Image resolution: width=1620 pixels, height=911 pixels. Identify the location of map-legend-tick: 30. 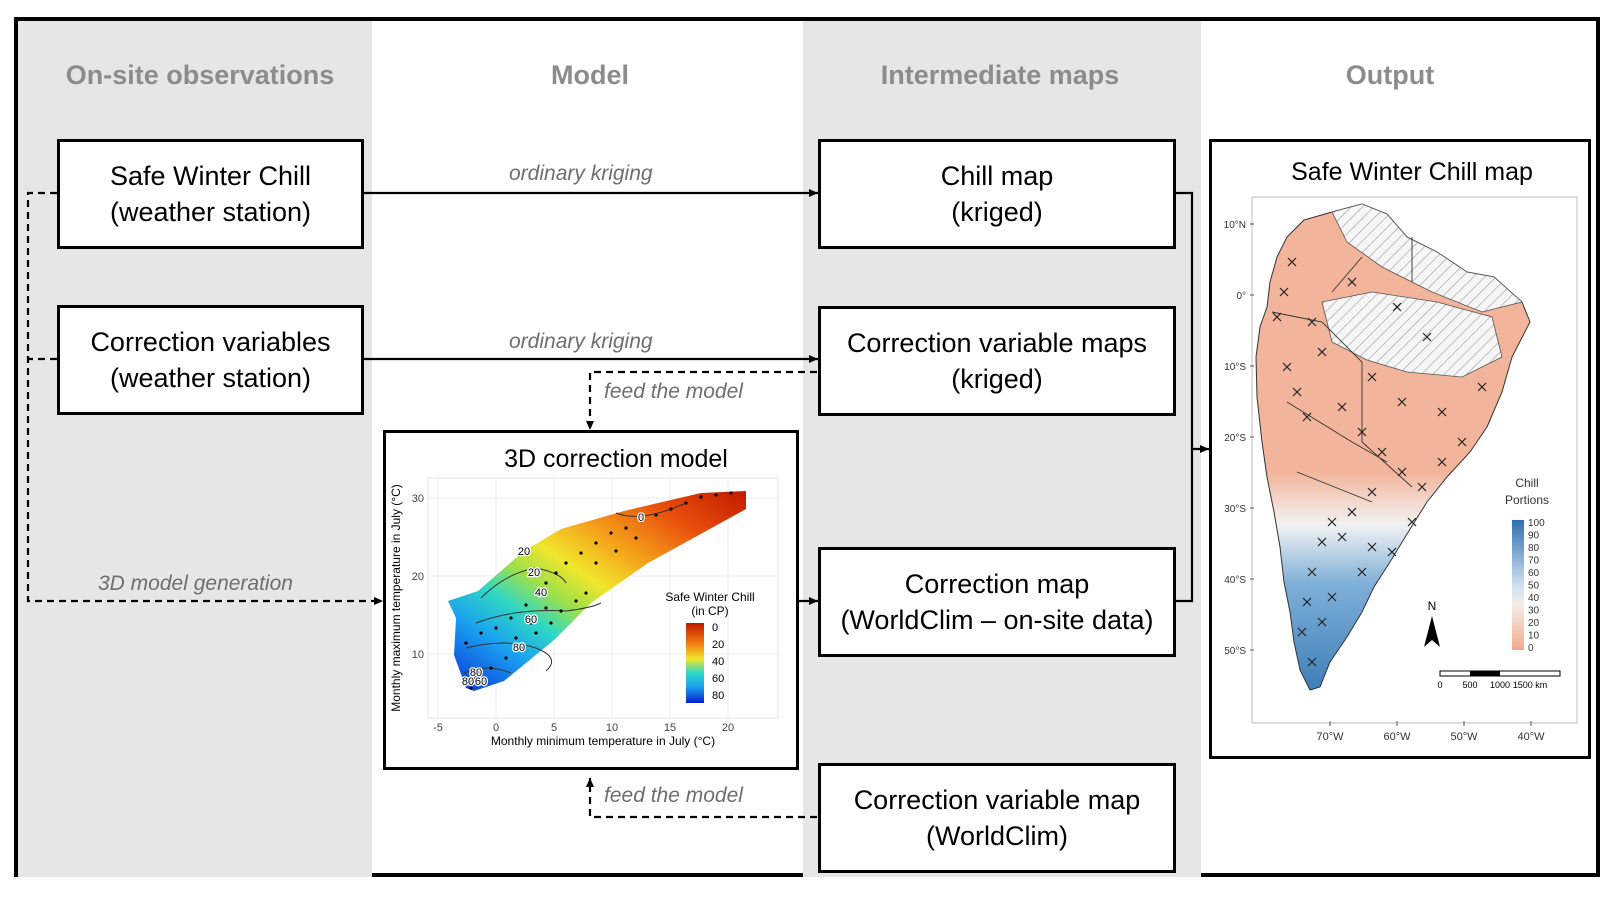
(1534, 611).